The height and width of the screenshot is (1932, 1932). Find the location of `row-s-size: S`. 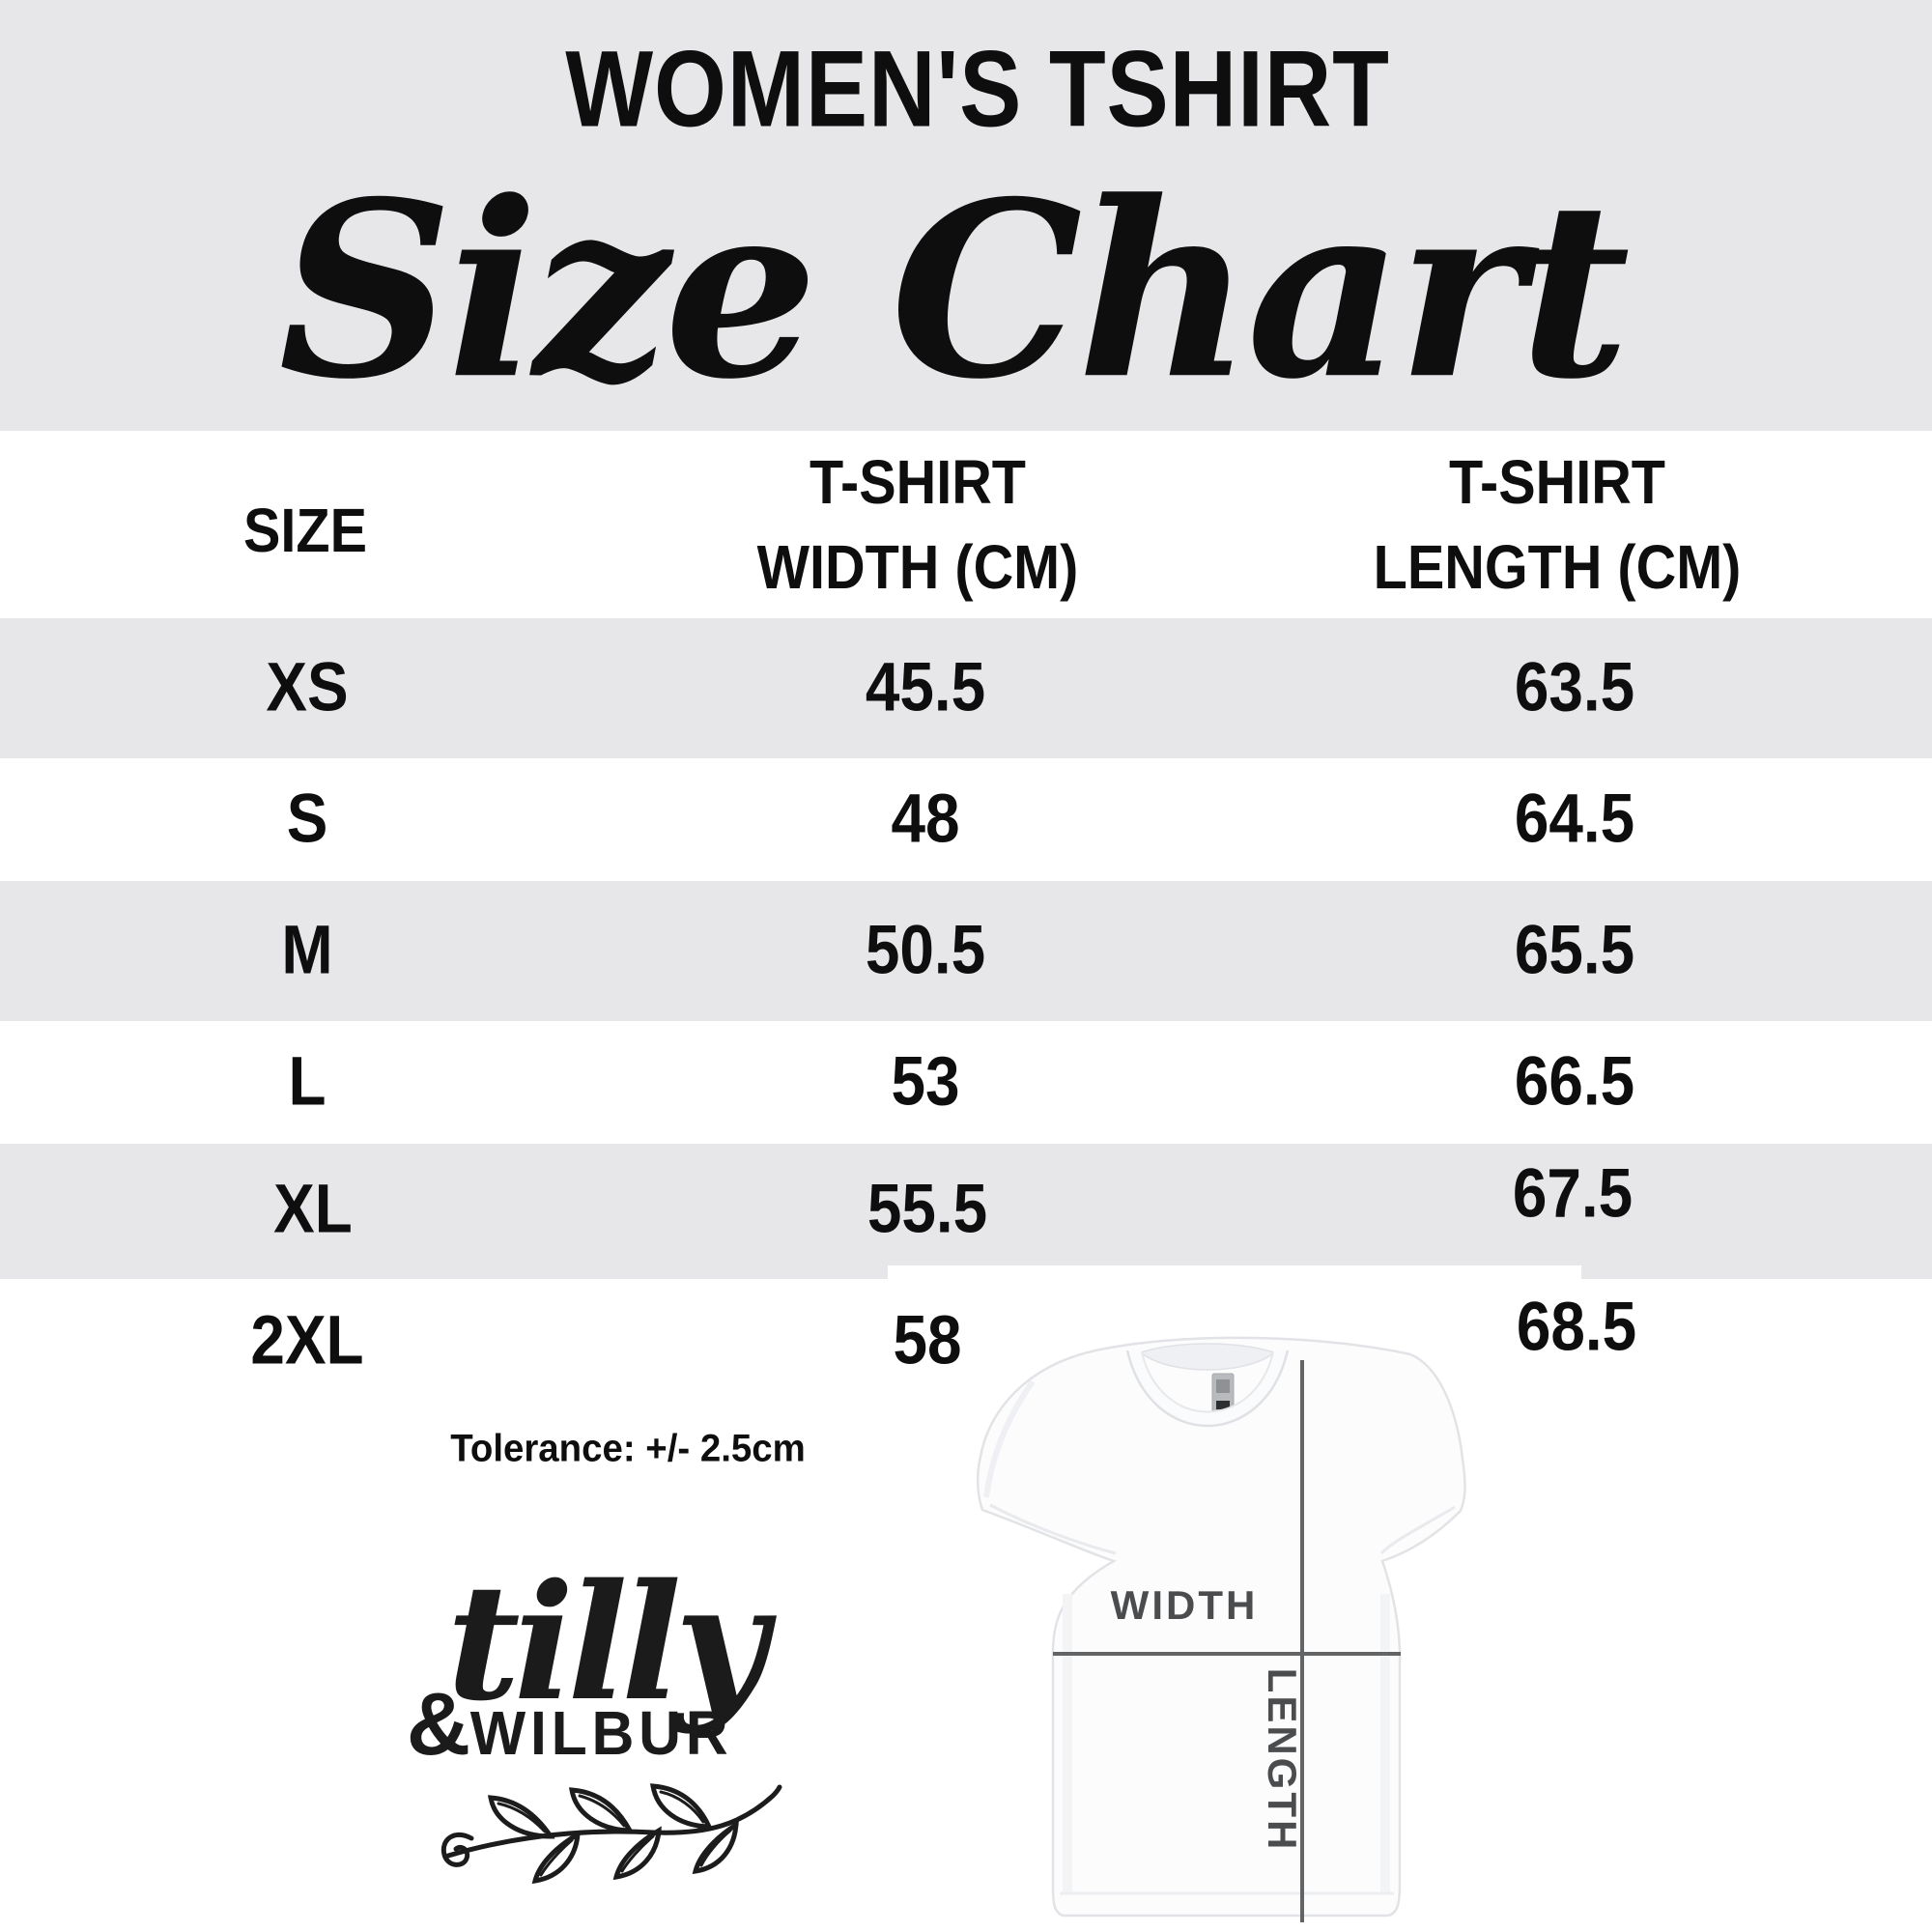

row-s-size: S is located at coordinates (307, 819).